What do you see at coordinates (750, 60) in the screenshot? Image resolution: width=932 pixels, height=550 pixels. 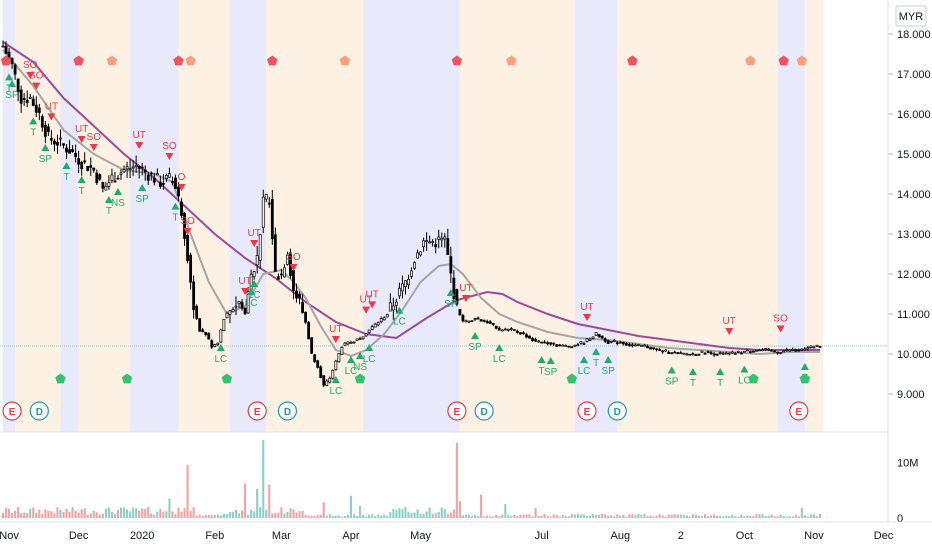 I see `top-marker` at bounding box center [750, 60].